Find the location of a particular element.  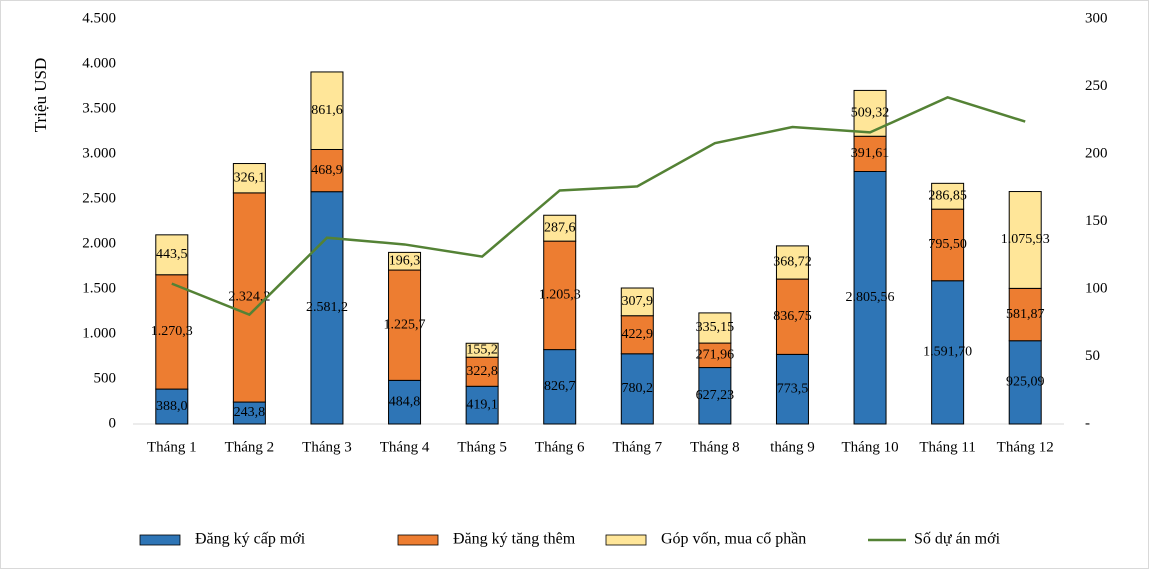

y-tick-label: 4.500 is located at coordinates (99, 18).